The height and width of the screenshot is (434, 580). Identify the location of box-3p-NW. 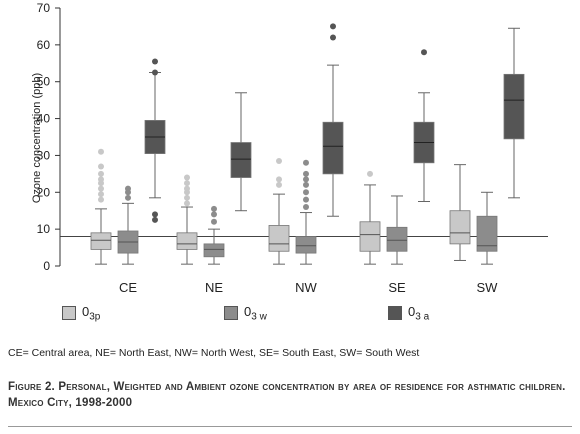
(279, 211).